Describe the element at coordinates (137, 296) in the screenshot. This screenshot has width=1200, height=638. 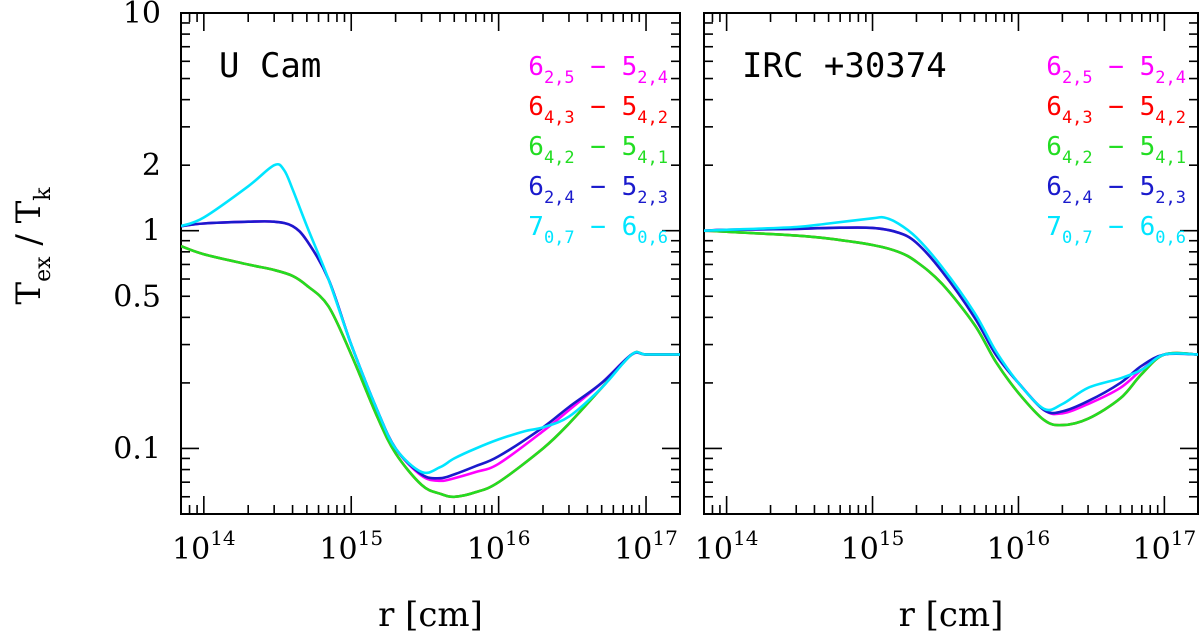
I see `y-tick-label: 0.5` at that location.